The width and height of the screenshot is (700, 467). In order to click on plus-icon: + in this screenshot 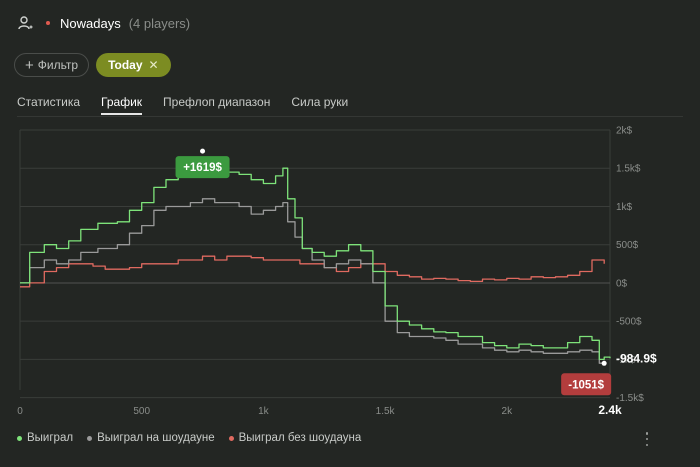, I will do `click(29, 65)`.